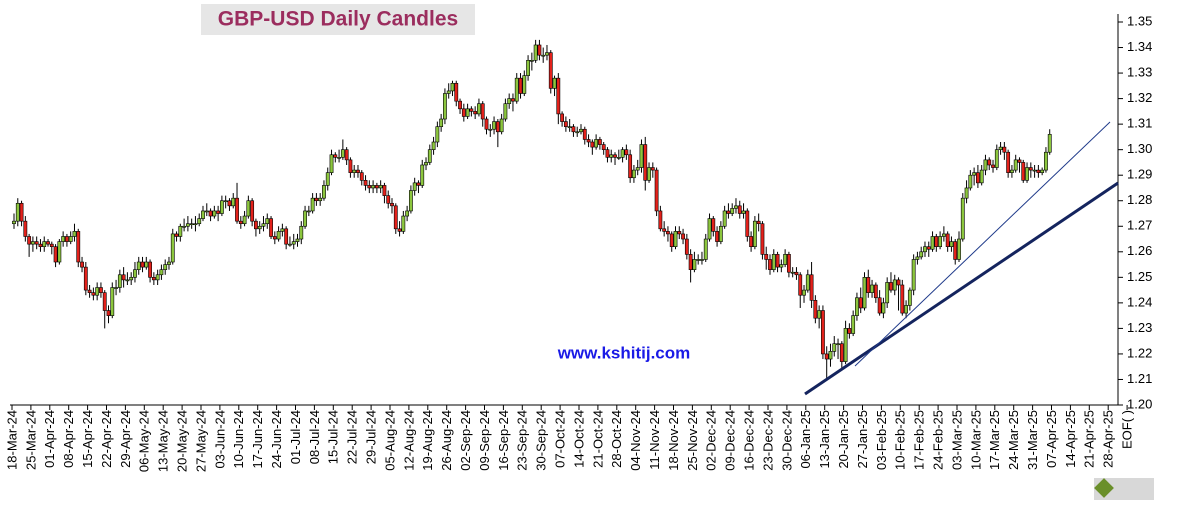 The width and height of the screenshot is (1188, 507). Describe the element at coordinates (238, 439) in the screenshot. I see `x-tick-label: 10-Jun-24` at that location.